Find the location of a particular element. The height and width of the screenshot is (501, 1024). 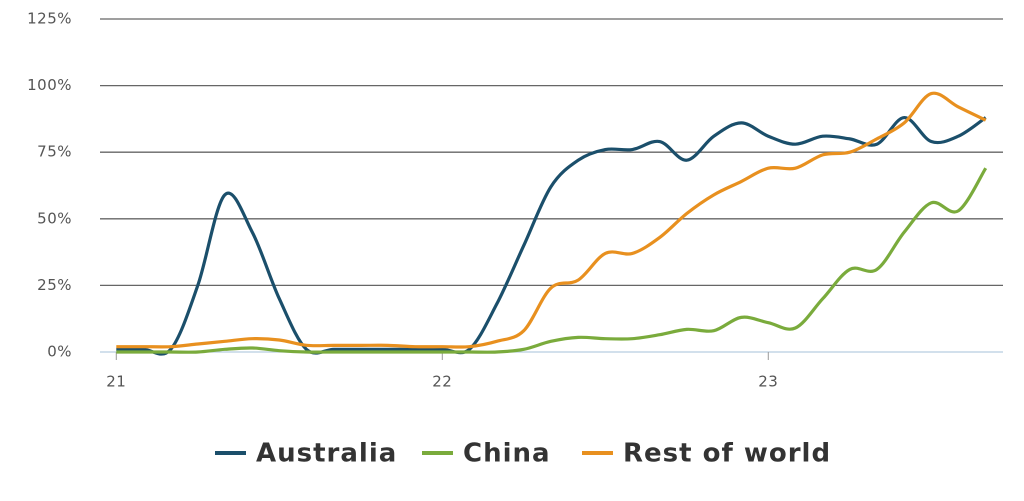

x-tick-label: 21 is located at coordinates (116, 382).